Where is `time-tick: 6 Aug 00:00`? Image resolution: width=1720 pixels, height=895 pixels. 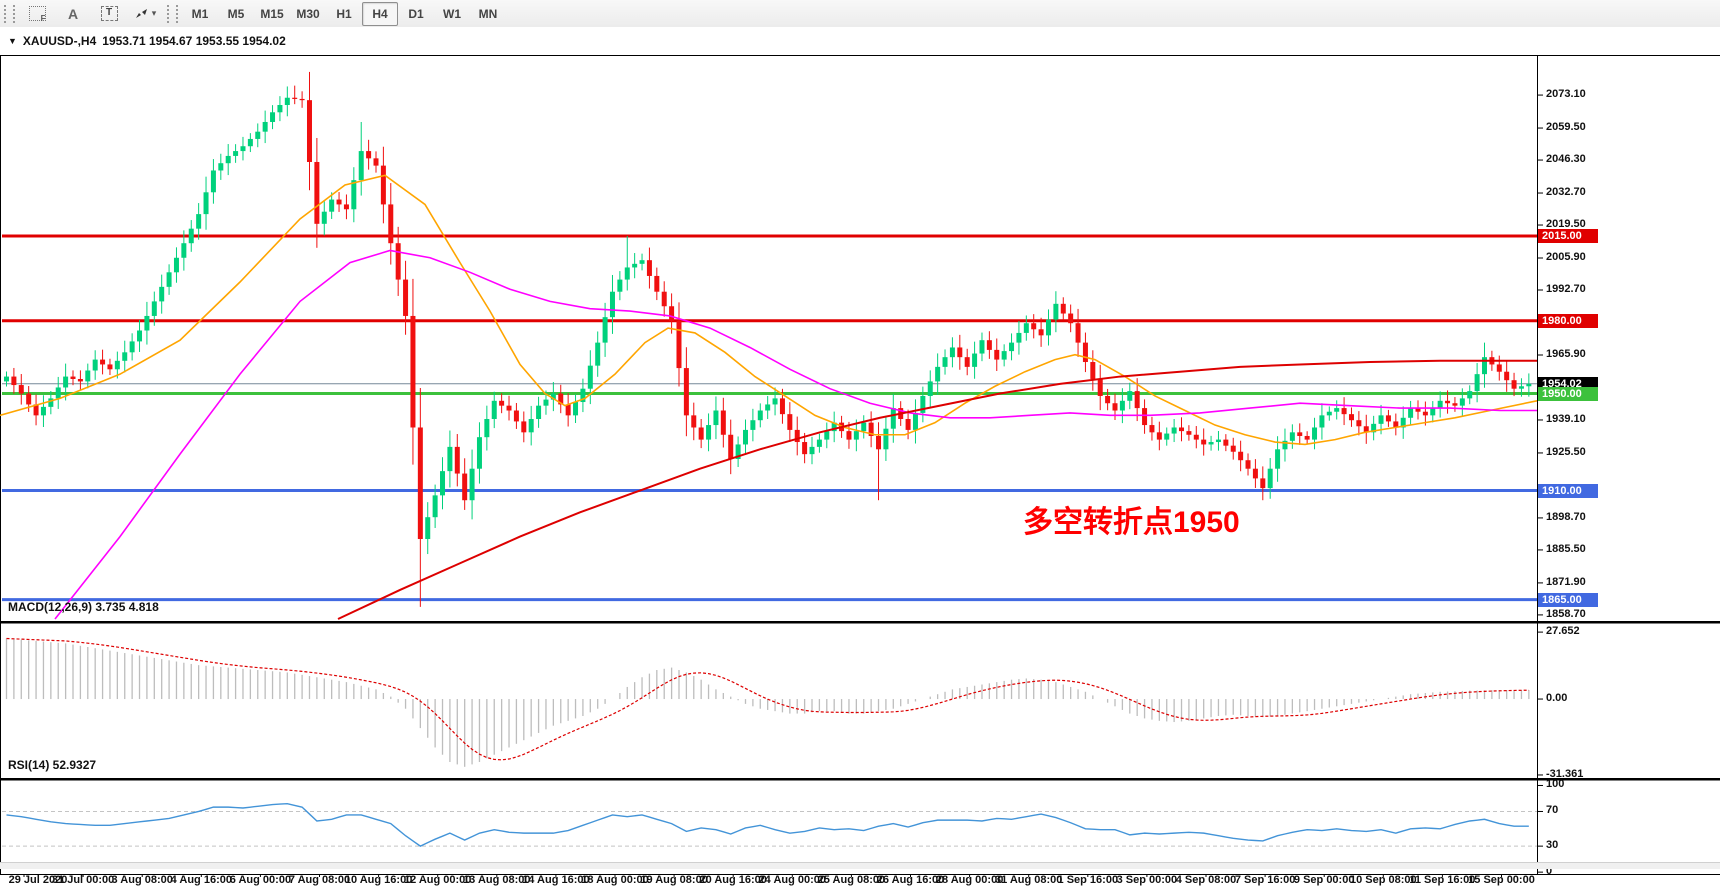 time-tick: 6 Aug 00:00 is located at coordinates (260, 880).